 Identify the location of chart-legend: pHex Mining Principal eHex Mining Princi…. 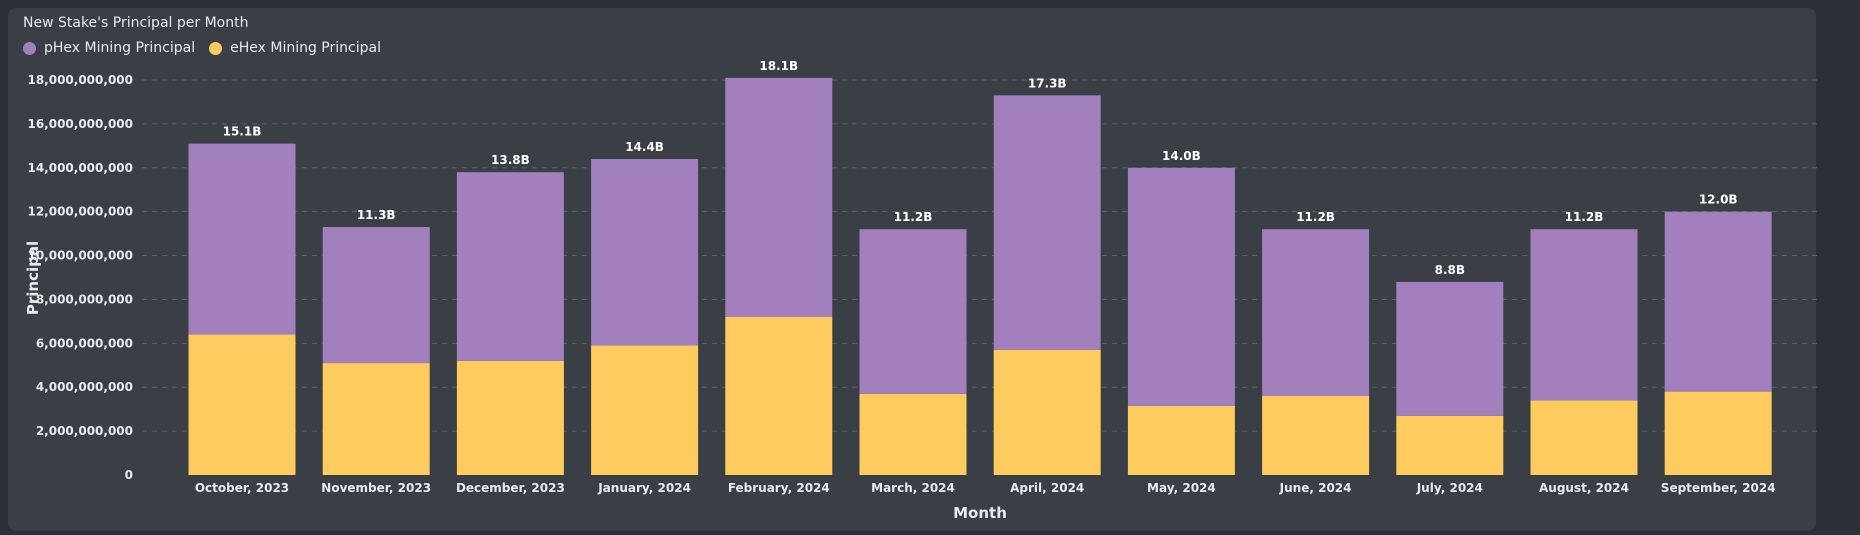
(202, 48).